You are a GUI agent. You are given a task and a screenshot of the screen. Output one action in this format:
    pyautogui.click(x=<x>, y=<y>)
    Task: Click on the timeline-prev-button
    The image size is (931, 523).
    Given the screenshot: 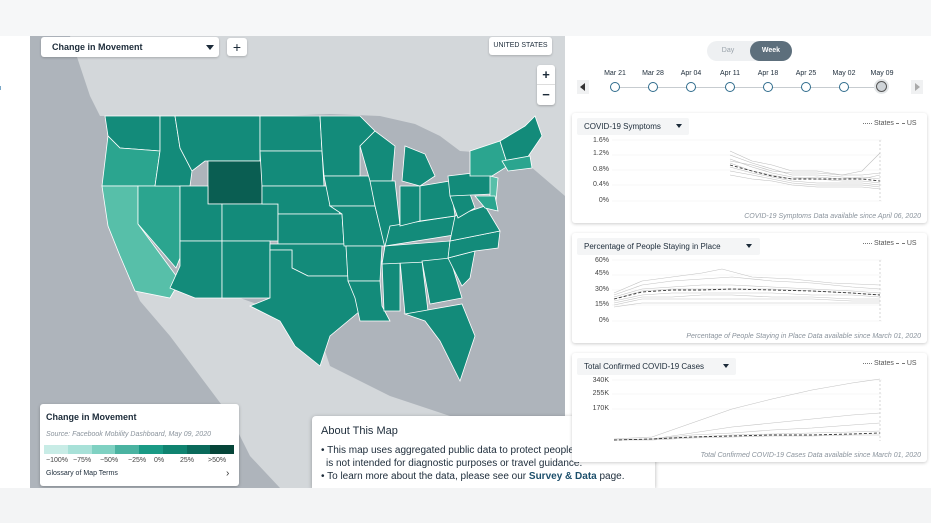 What is the action you would take?
    pyautogui.click(x=583, y=87)
    